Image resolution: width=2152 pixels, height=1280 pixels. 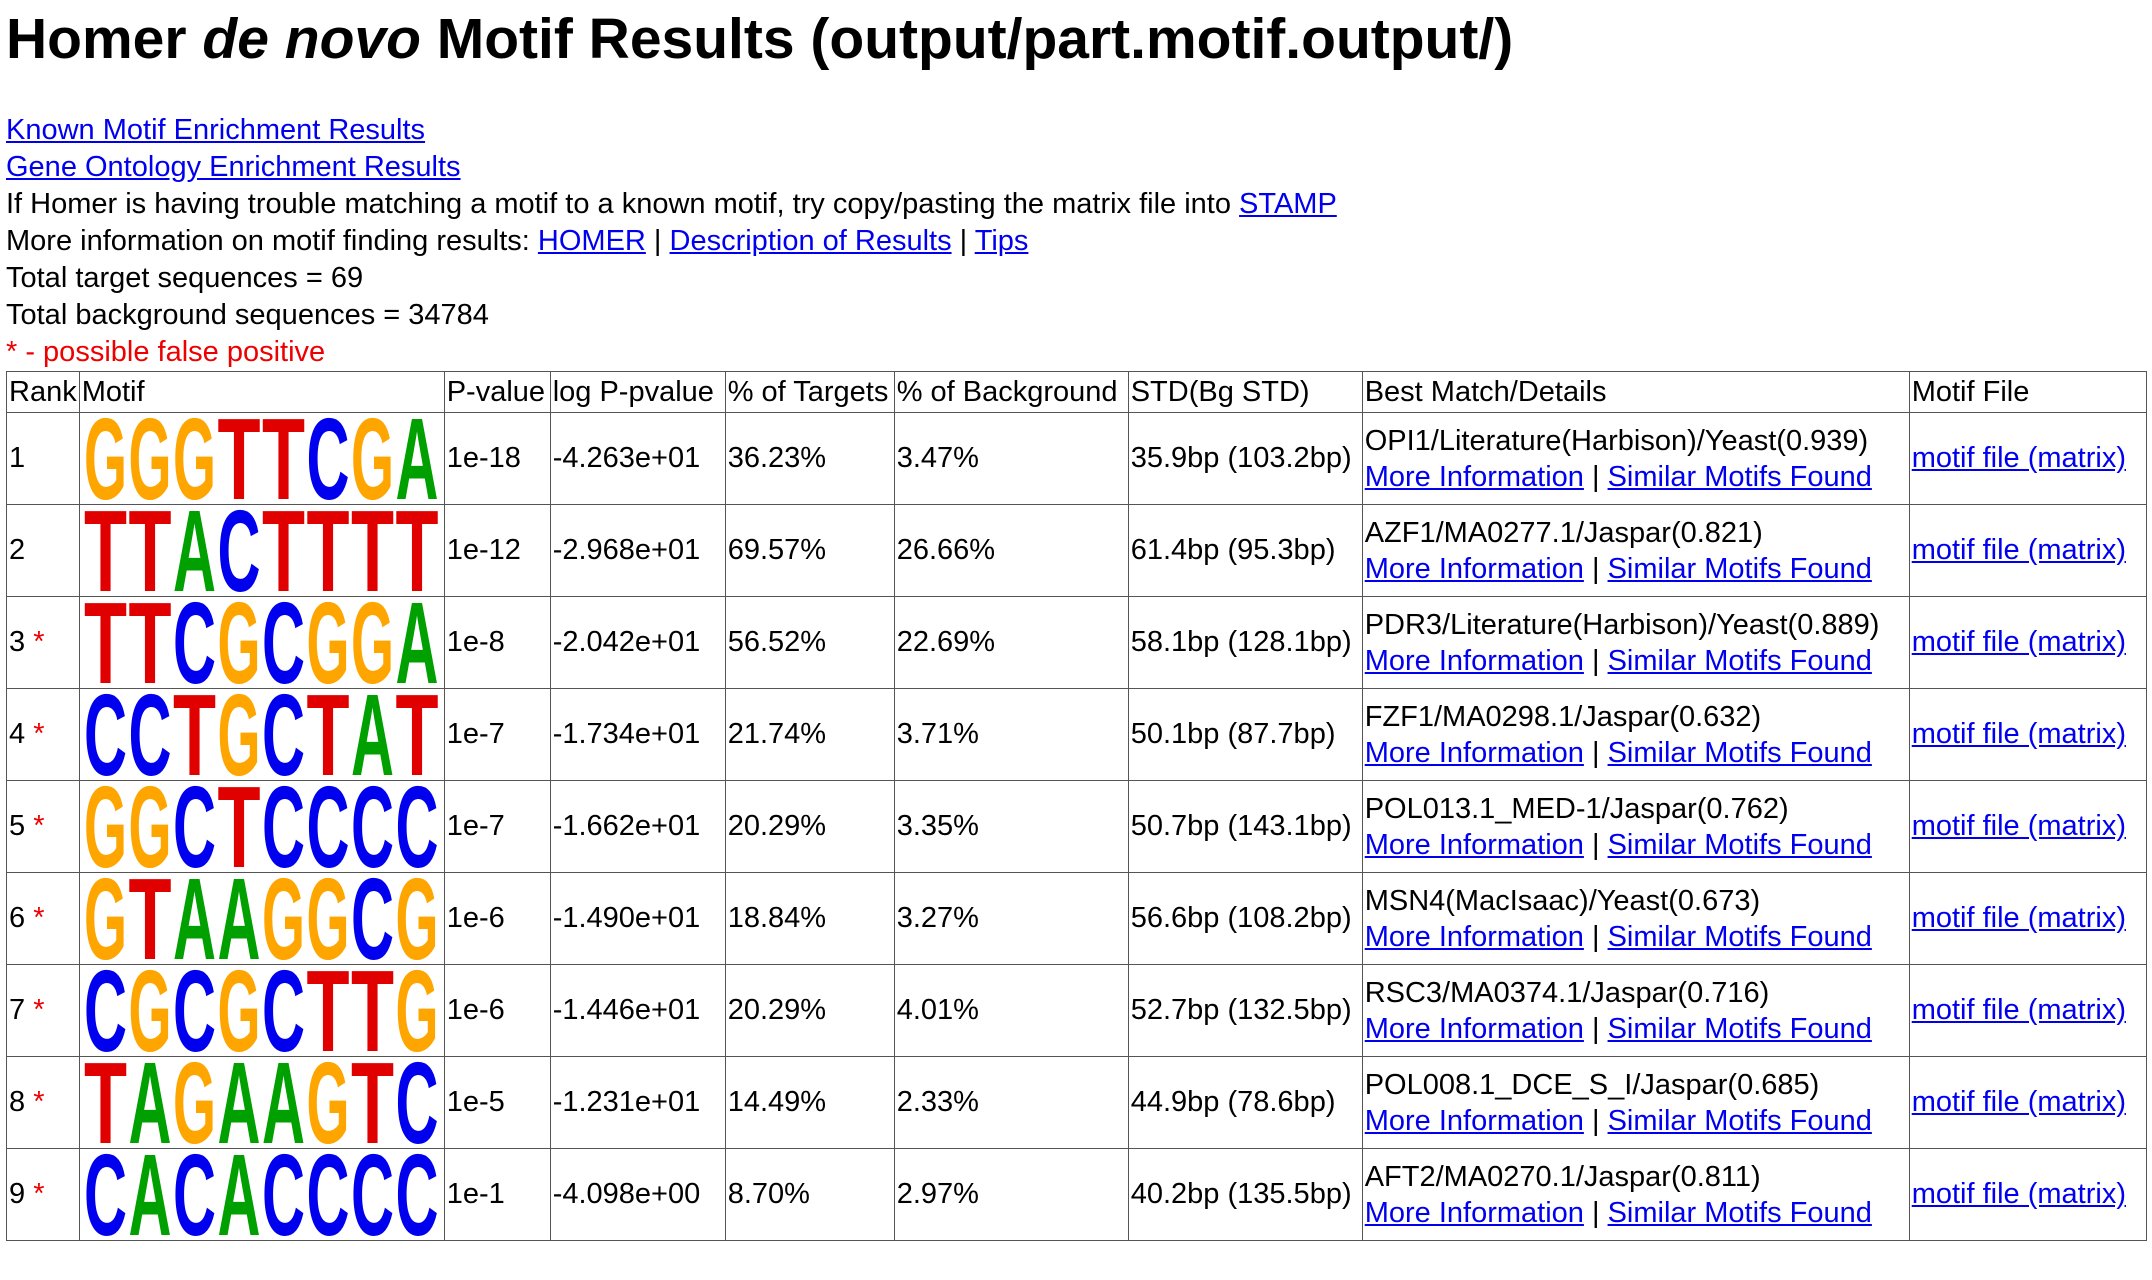 What do you see at coordinates (1288, 204) in the screenshot?
I see `stamp-link: STAMP` at bounding box center [1288, 204].